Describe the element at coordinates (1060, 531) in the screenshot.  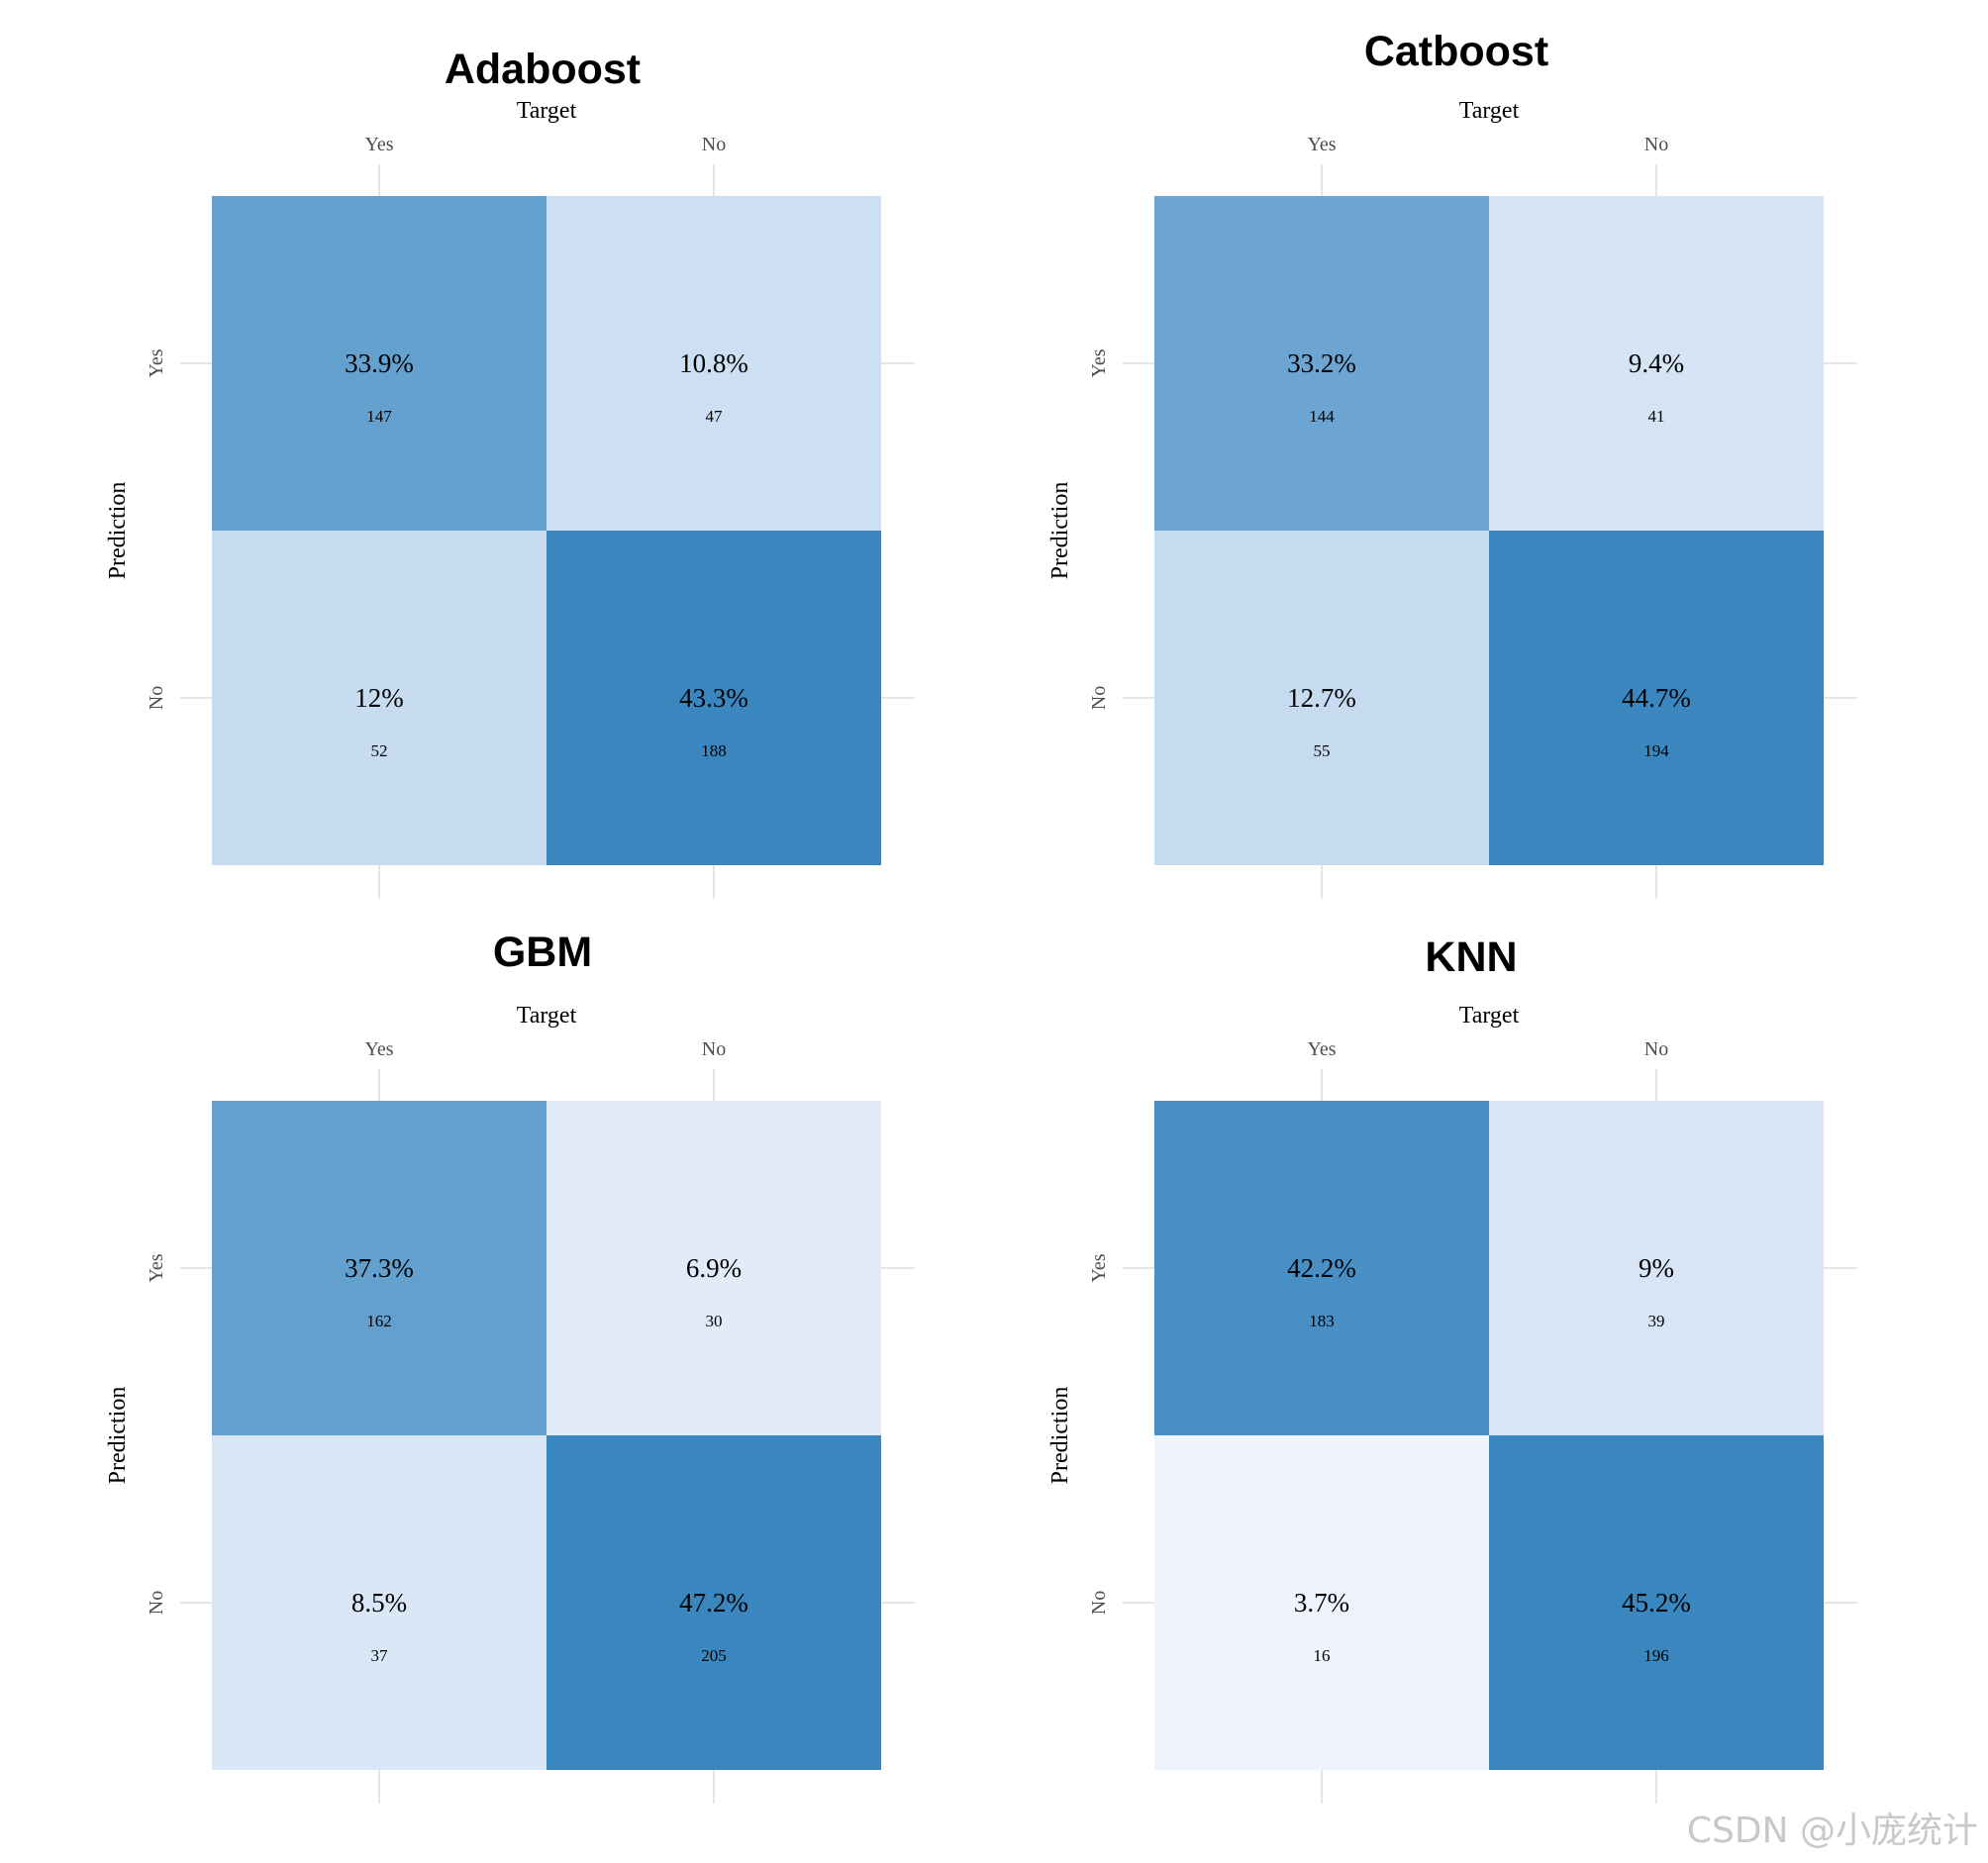
I see `catboost-y-axis-title: Prediction` at that location.